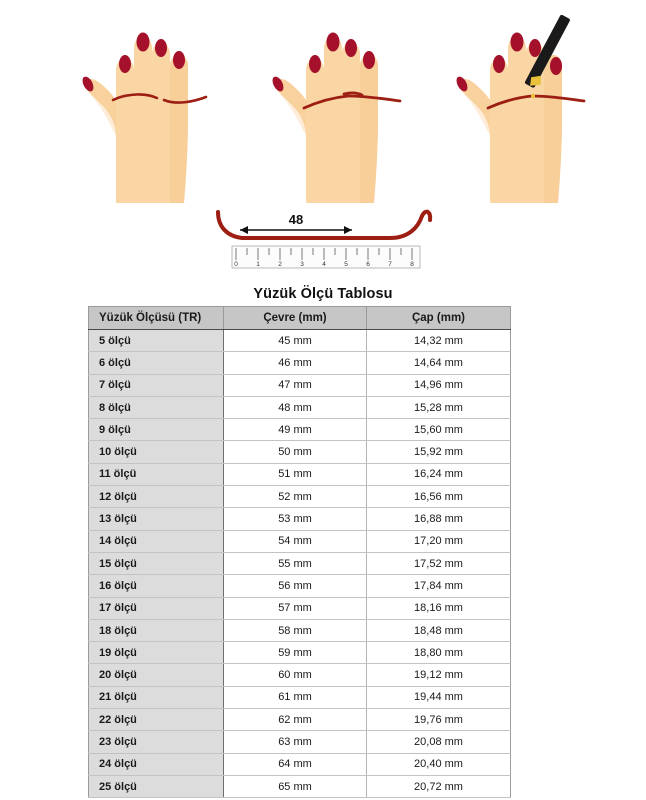  Describe the element at coordinates (438, 497) in the screenshot. I see `cell-diameter: 16,56 mm` at that location.